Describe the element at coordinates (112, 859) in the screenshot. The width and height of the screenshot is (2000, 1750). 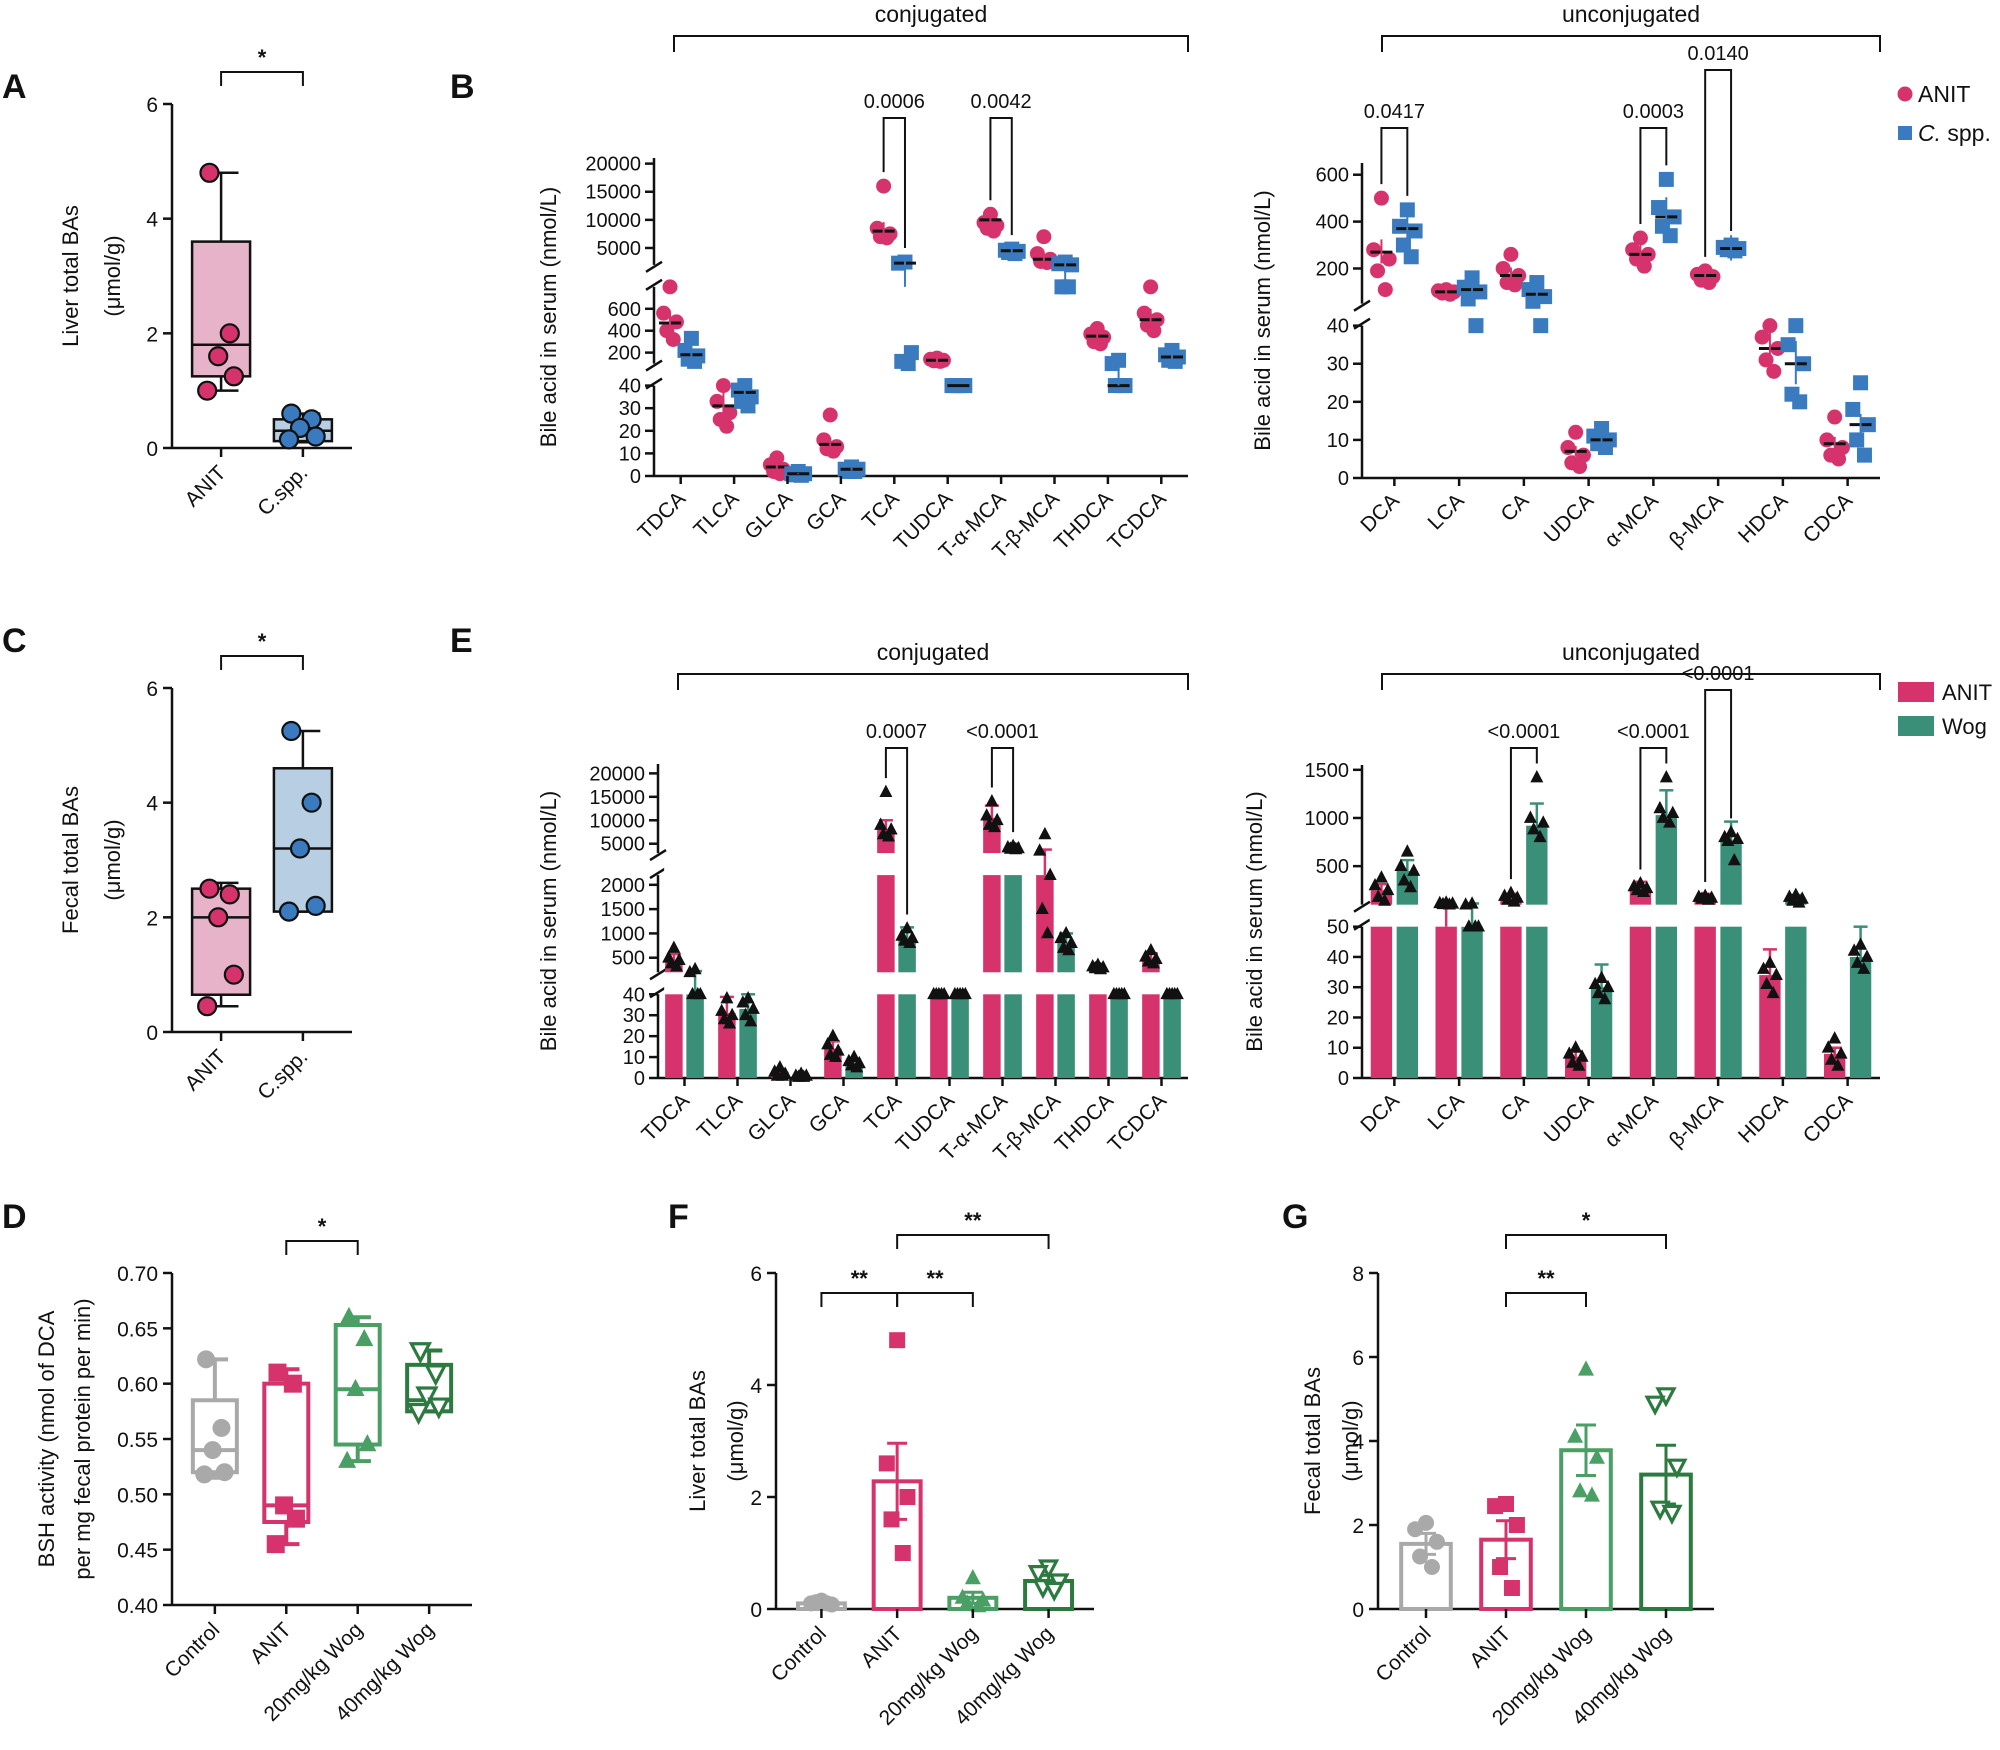
I see `y-axis-label: (μmol/g)` at that location.